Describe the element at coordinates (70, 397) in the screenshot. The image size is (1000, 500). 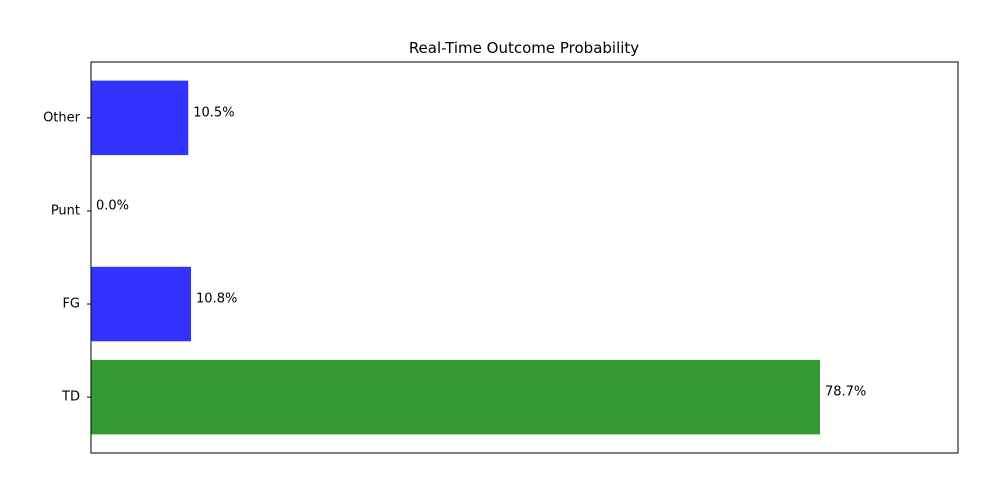
I see `y-tick-label-td: TD` at that location.